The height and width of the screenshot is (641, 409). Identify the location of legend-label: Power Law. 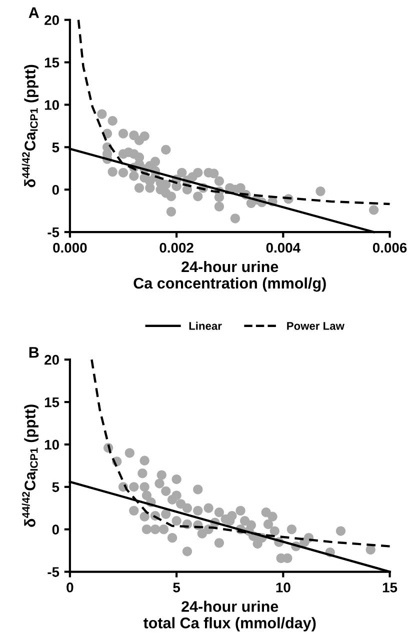
(315, 326).